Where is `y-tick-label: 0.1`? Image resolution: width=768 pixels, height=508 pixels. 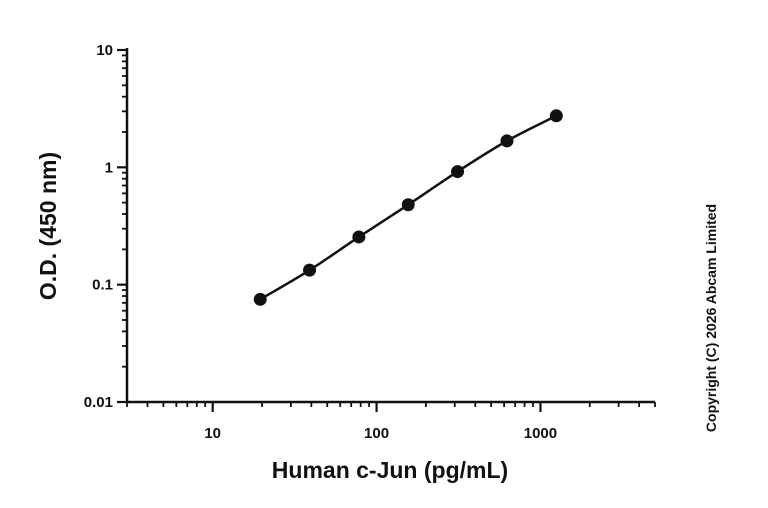 y-tick-label: 0.1 is located at coordinates (102, 285).